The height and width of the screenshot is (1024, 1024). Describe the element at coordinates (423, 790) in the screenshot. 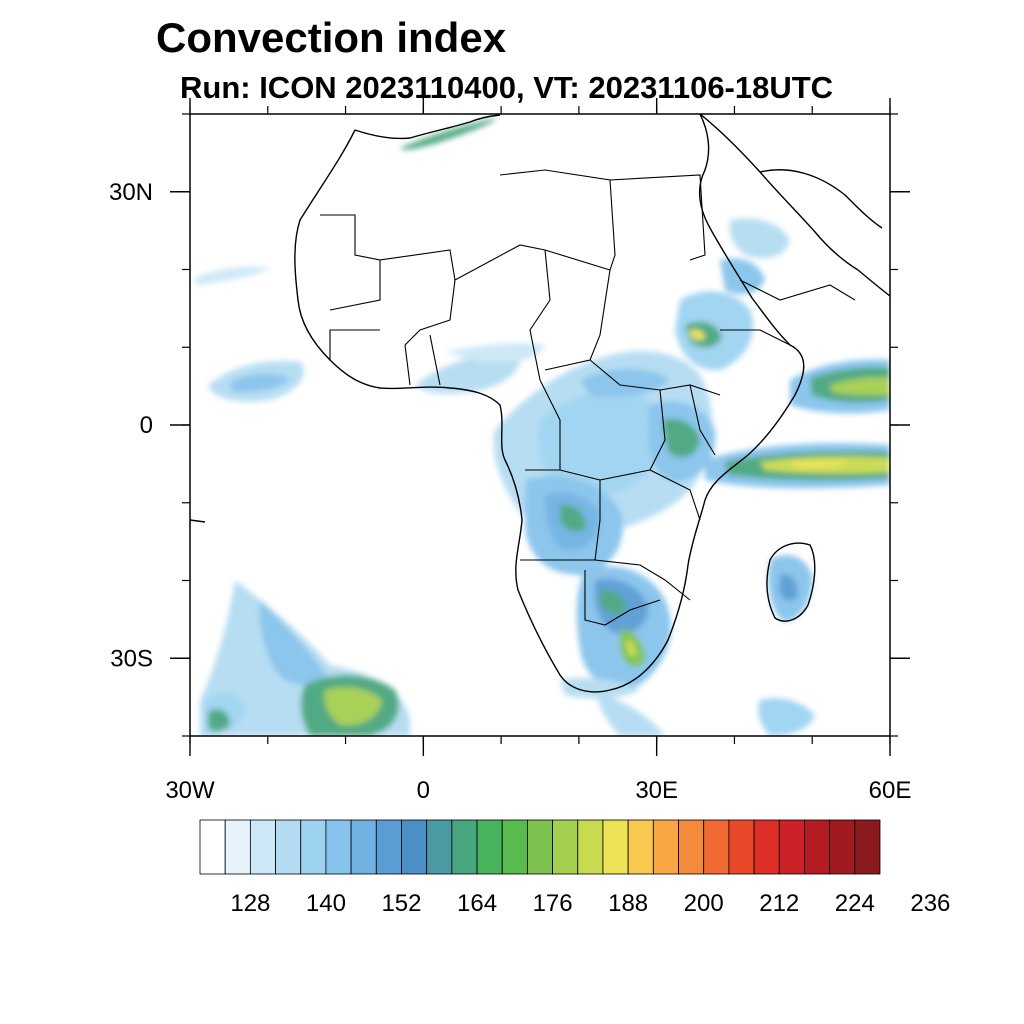

I see `x-tick-label: 0` at that location.